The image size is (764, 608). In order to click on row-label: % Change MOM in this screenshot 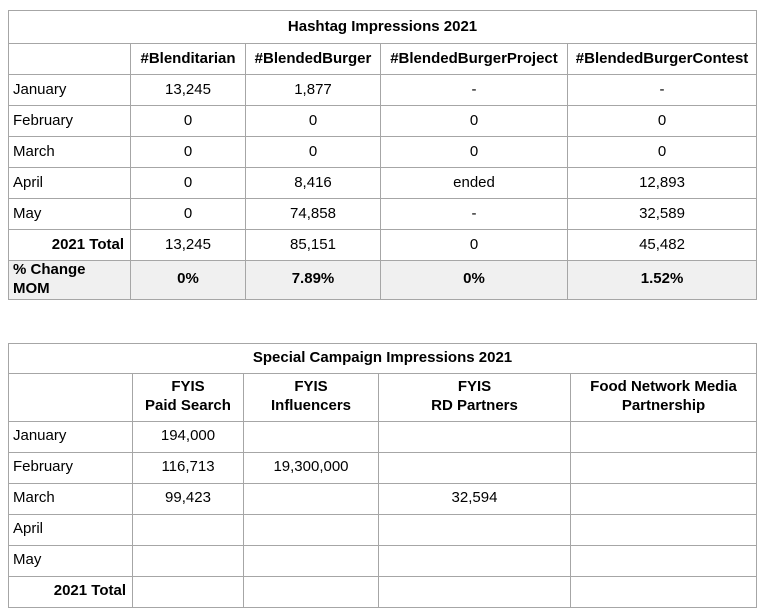, I will do `click(69, 280)`.